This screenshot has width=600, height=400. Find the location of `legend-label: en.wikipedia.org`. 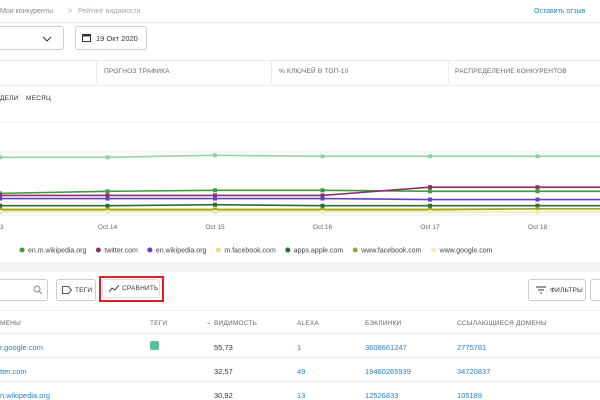

legend-label: en.wikipedia.org is located at coordinates (181, 251).